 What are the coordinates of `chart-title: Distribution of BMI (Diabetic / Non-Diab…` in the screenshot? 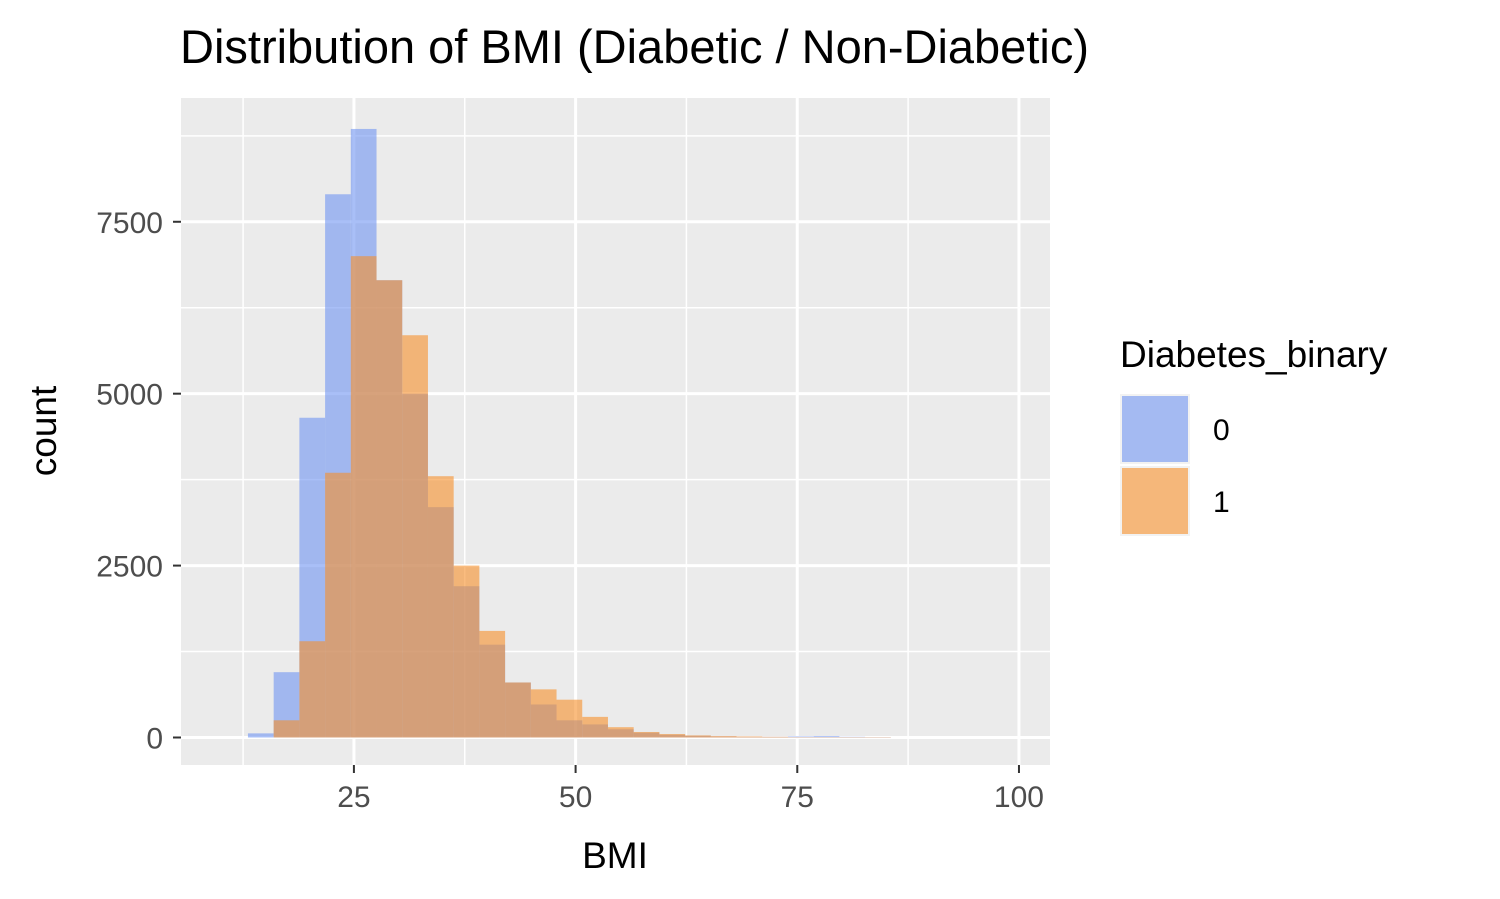 It's located at (634, 46).